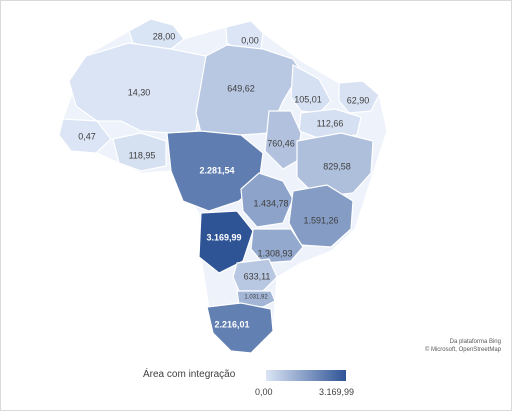 The image size is (512, 411). I want to click on legend-max-label: 3.169,99, so click(337, 392).